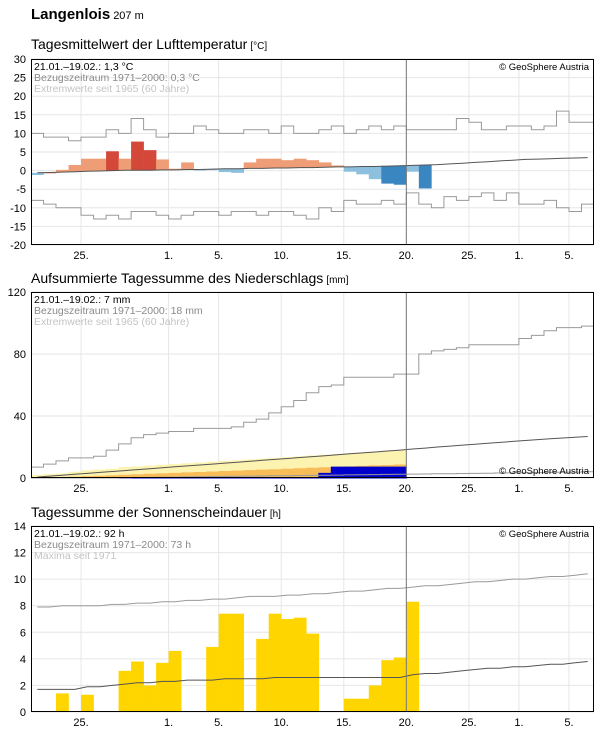 This screenshot has width=596, height=729. What do you see at coordinates (20, 79) in the screenshot?
I see `ytick-label-9: 25` at bounding box center [20, 79].